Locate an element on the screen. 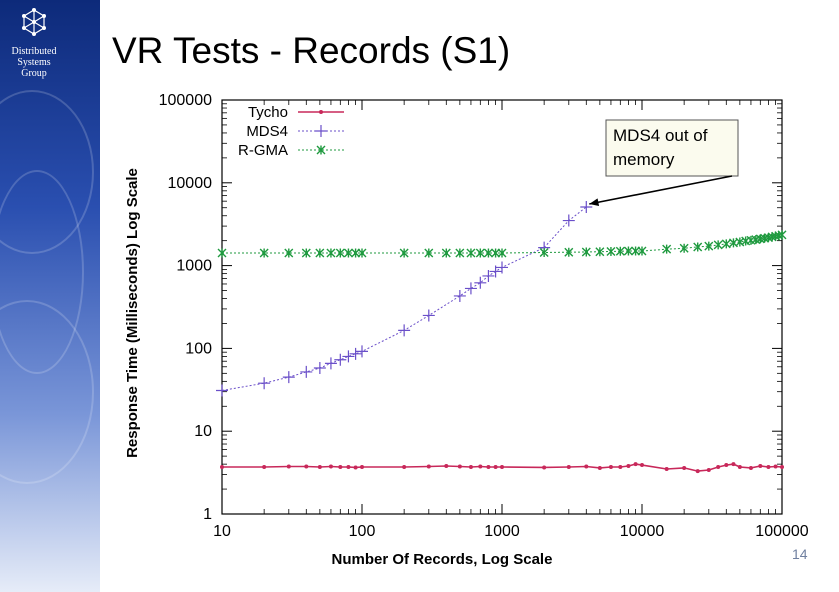 The image size is (839, 592). legend-label-r-gma: R-GMA is located at coordinates (263, 150).